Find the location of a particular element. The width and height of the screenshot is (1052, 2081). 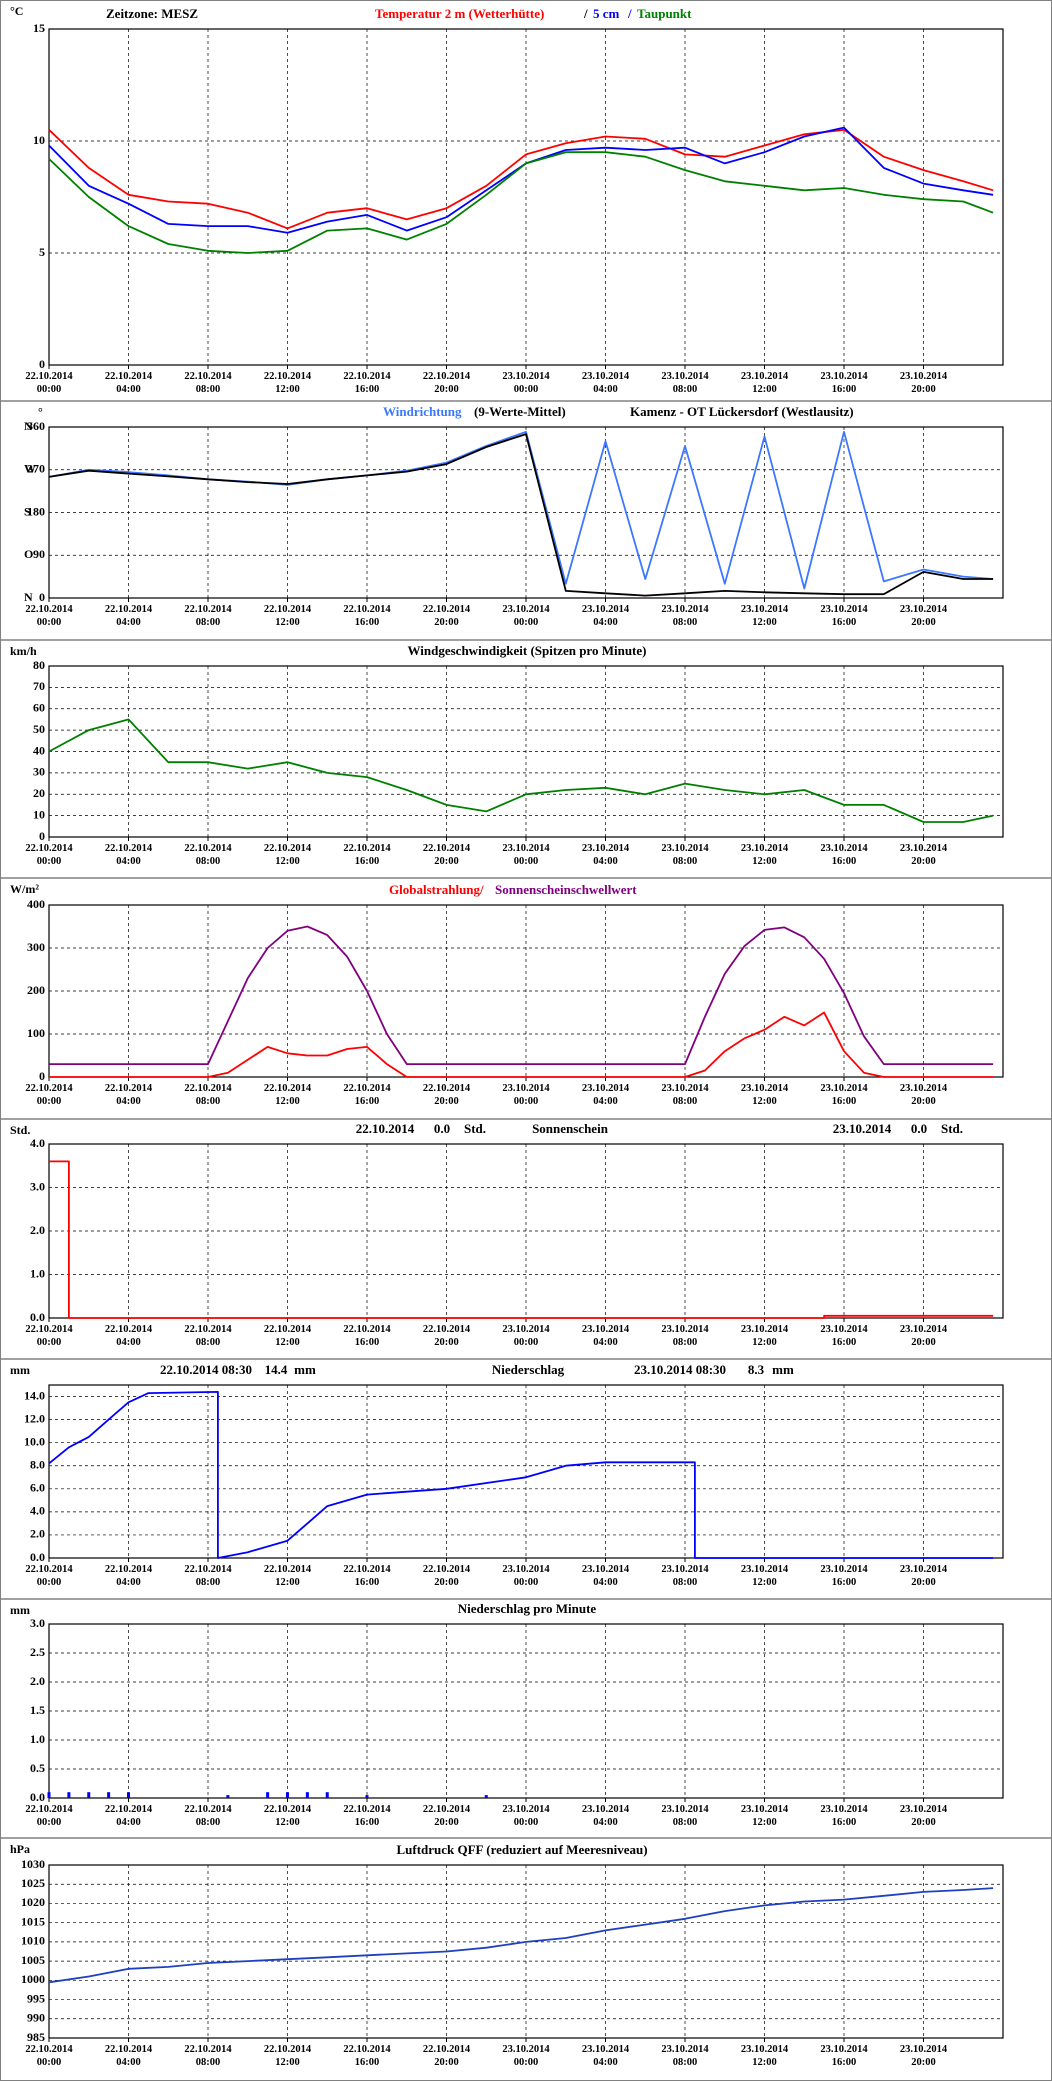

legend-entry: Taupunkt is located at coordinates (664, 13).